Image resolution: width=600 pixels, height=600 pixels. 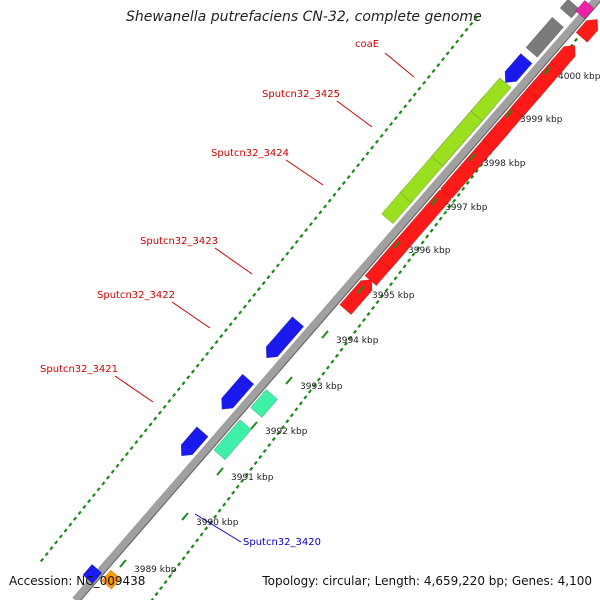 What do you see at coordinates (466, 208) in the screenshot?
I see `scale-label: 3997 kbp` at bounding box center [466, 208].